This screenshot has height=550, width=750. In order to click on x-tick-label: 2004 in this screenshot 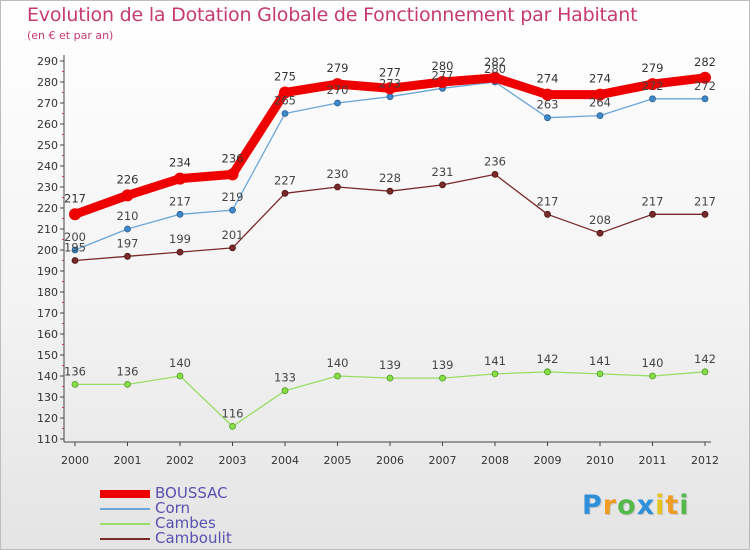, I will do `click(285, 460)`.